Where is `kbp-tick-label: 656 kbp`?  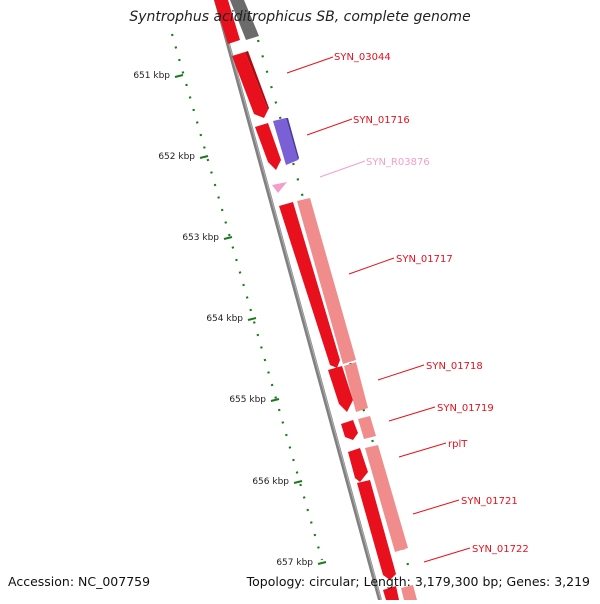 kbp-tick-label: 656 kbp is located at coordinates (270, 482).